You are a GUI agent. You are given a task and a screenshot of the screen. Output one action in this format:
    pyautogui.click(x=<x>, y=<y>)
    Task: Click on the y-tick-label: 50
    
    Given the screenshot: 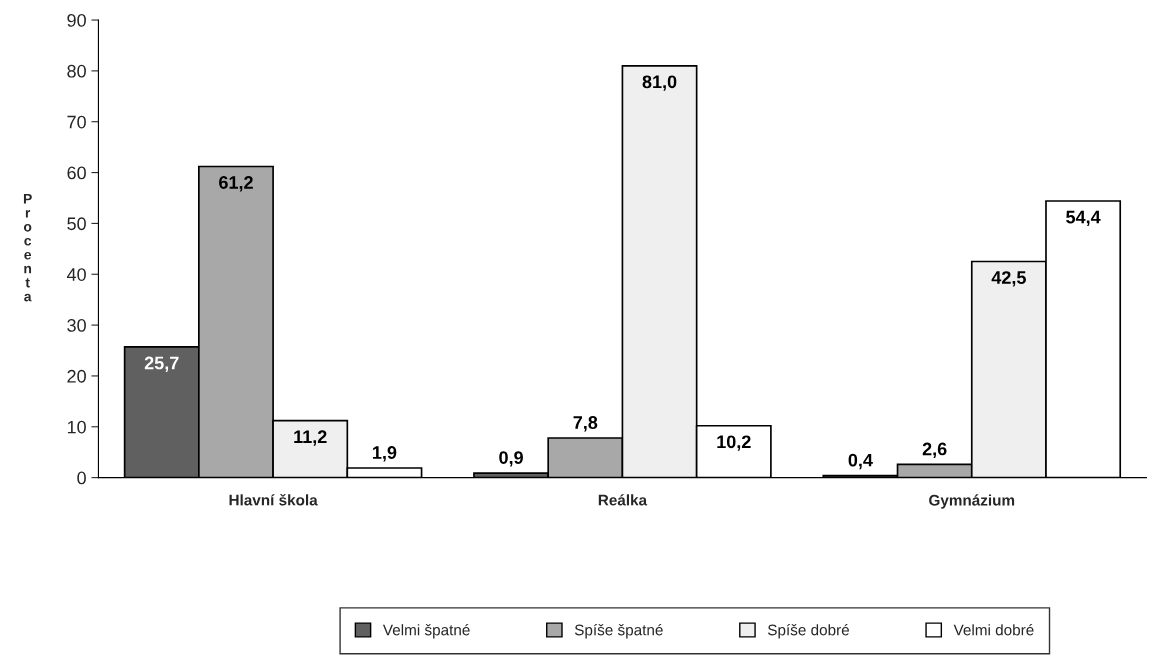 What is the action you would take?
    pyautogui.click(x=76, y=224)
    